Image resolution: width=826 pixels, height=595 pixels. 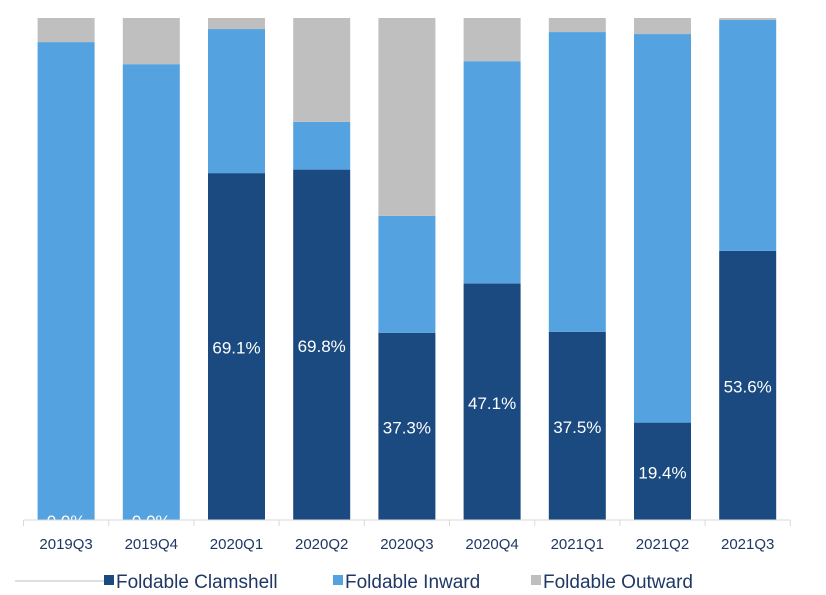 What do you see at coordinates (322, 70) in the screenshot?
I see `bar-foldable-outward-2020Q2` at bounding box center [322, 70].